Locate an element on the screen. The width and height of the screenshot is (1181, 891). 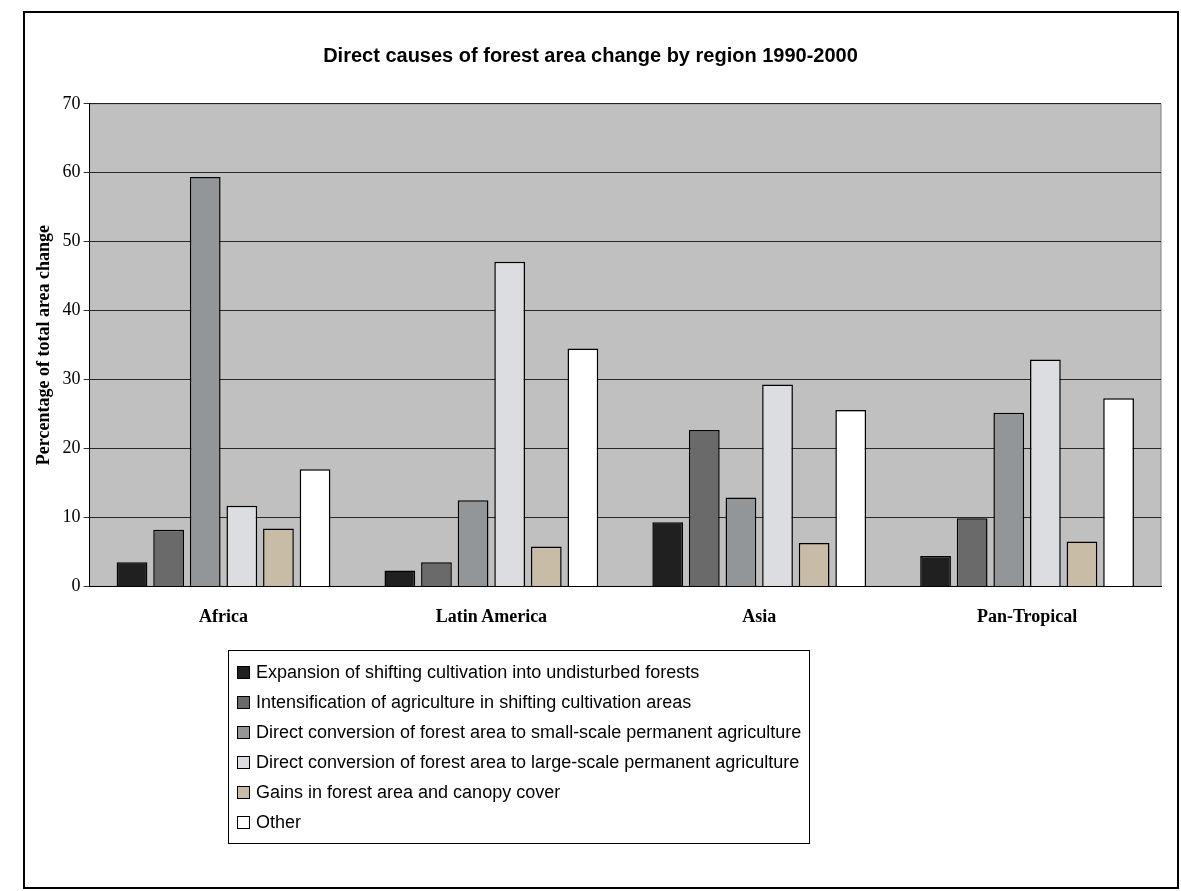
y-tick-label: 30 is located at coordinates (71, 378).